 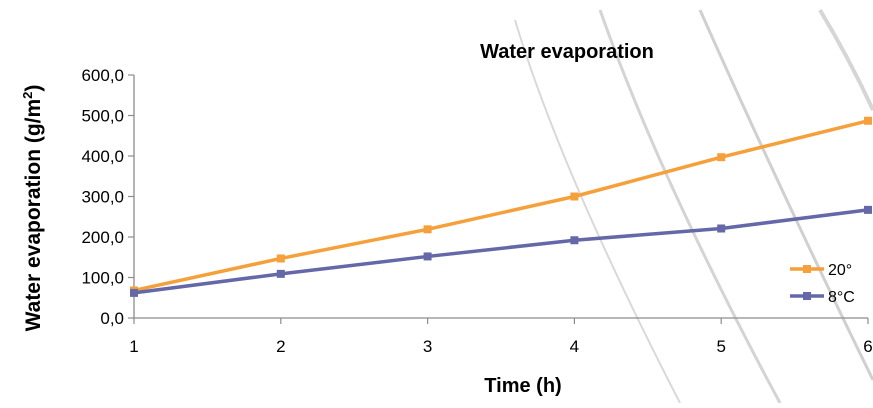 What do you see at coordinates (102, 116) in the screenshot?
I see `y-tick-label: 500,0` at bounding box center [102, 116].